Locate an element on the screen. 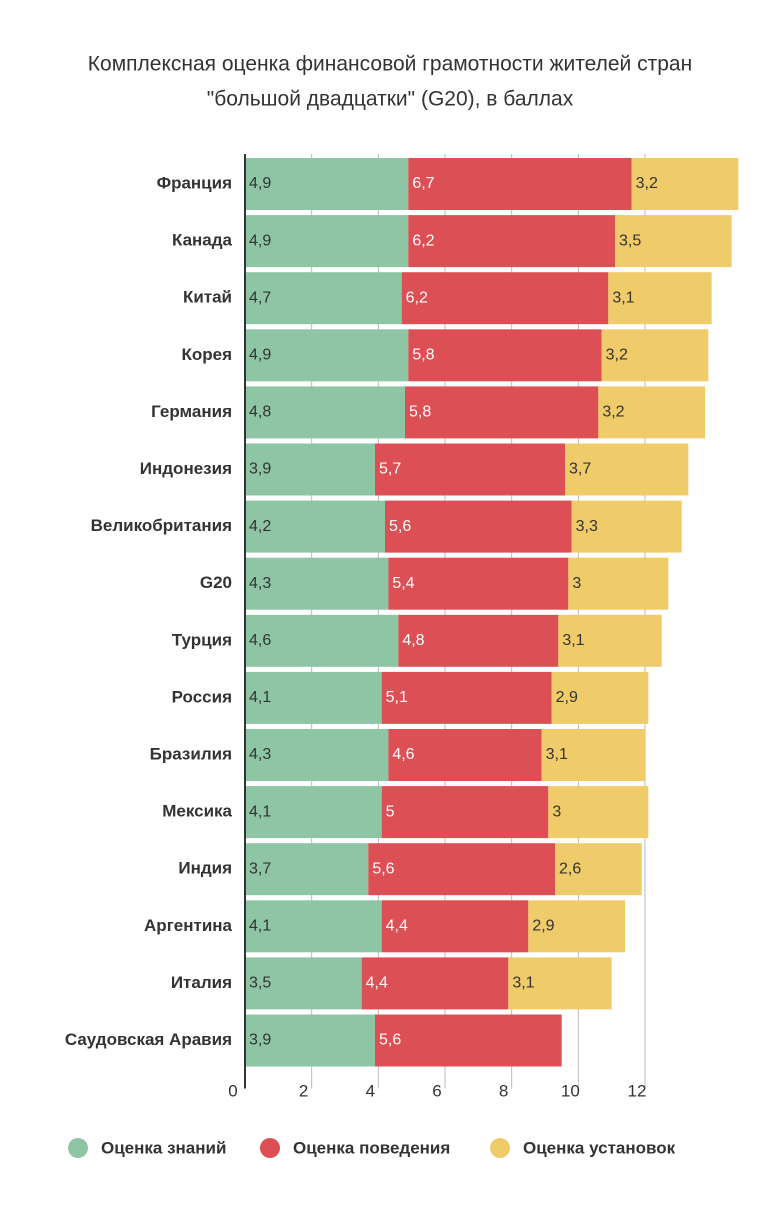 This screenshot has height=1205, width=780. x-tick-label: 6 is located at coordinates (436, 1090).